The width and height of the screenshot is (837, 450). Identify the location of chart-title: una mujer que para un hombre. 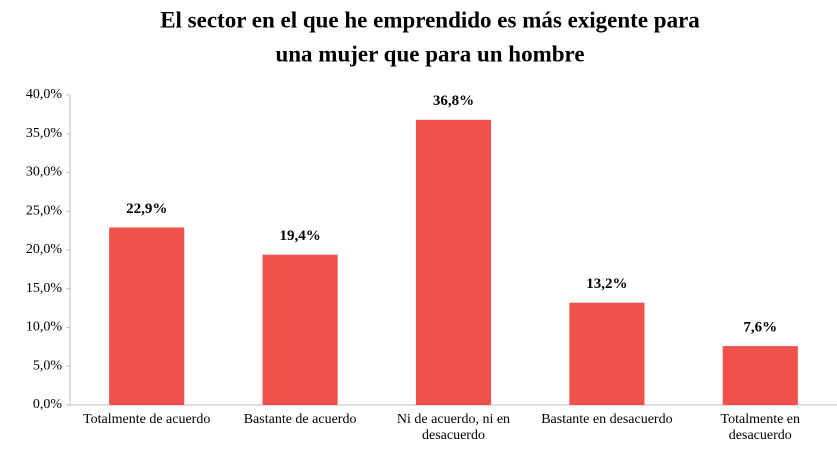
(429, 53).